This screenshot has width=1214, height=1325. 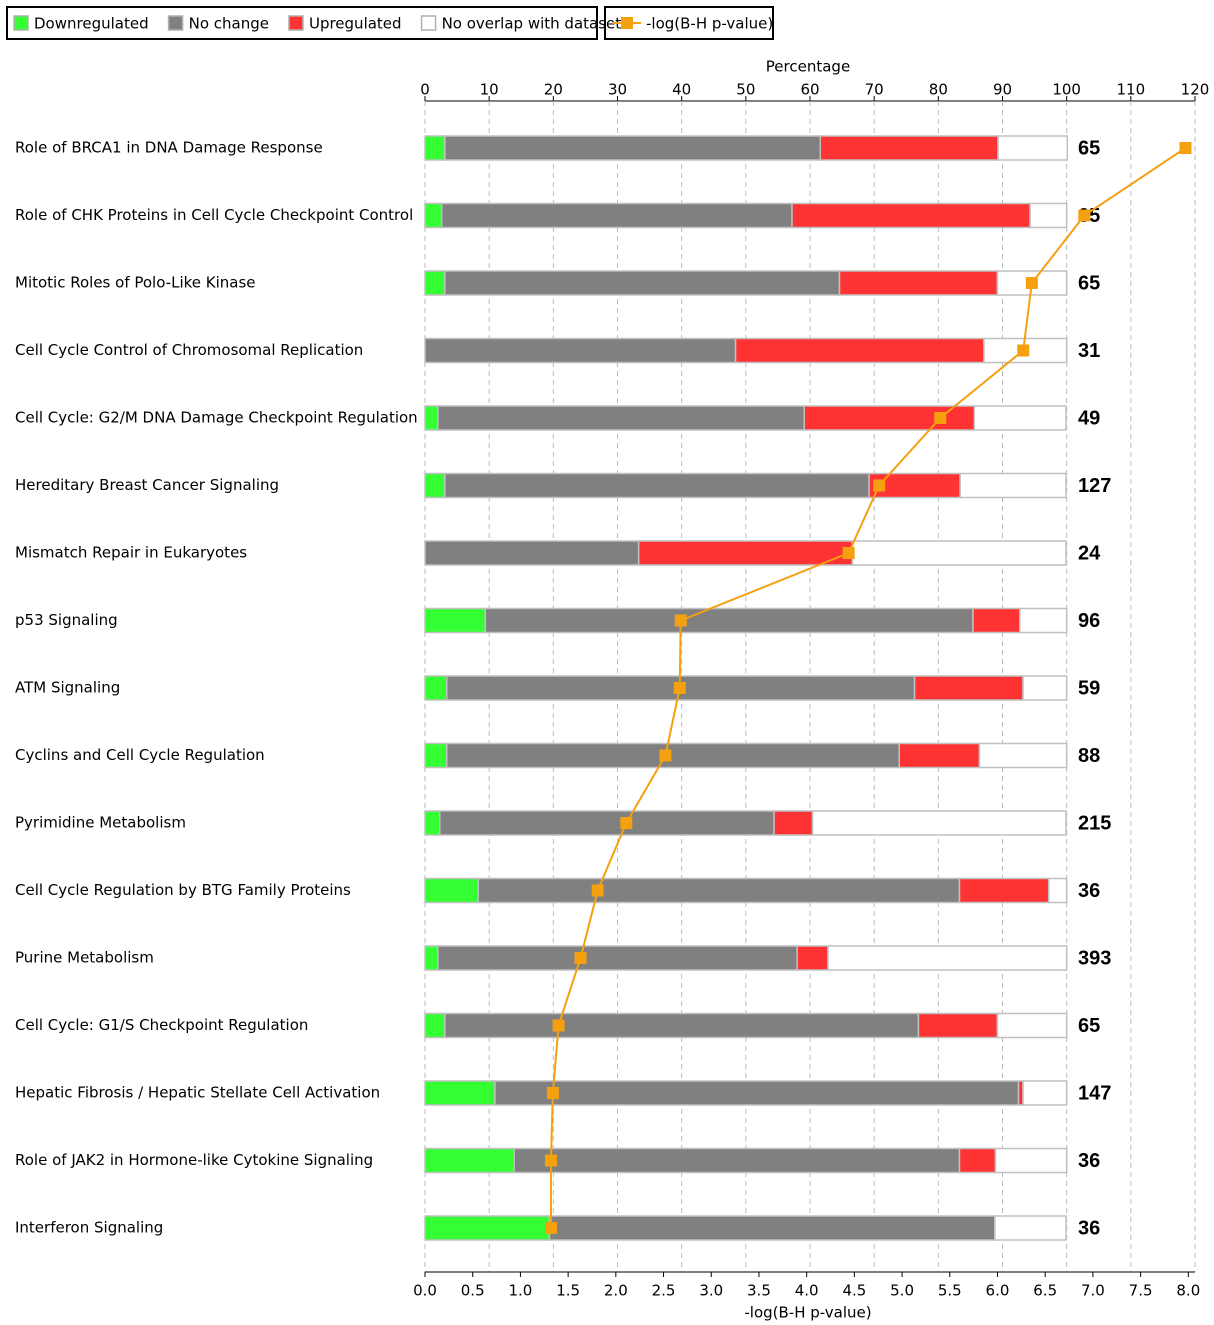 I want to click on x2-tick-label: 5.0, so click(x=902, y=1291).